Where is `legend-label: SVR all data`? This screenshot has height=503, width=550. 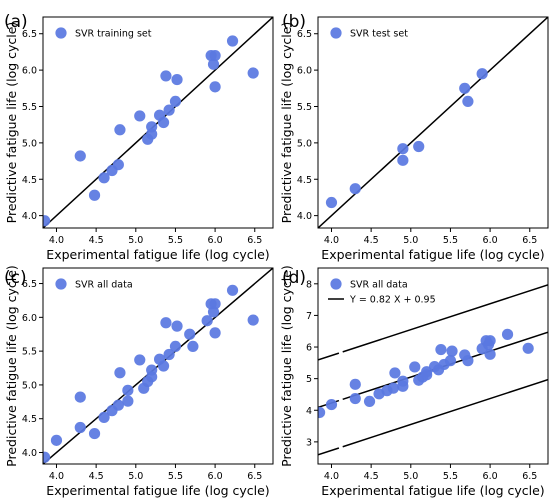
legend-label: SVR all data is located at coordinates (379, 285).